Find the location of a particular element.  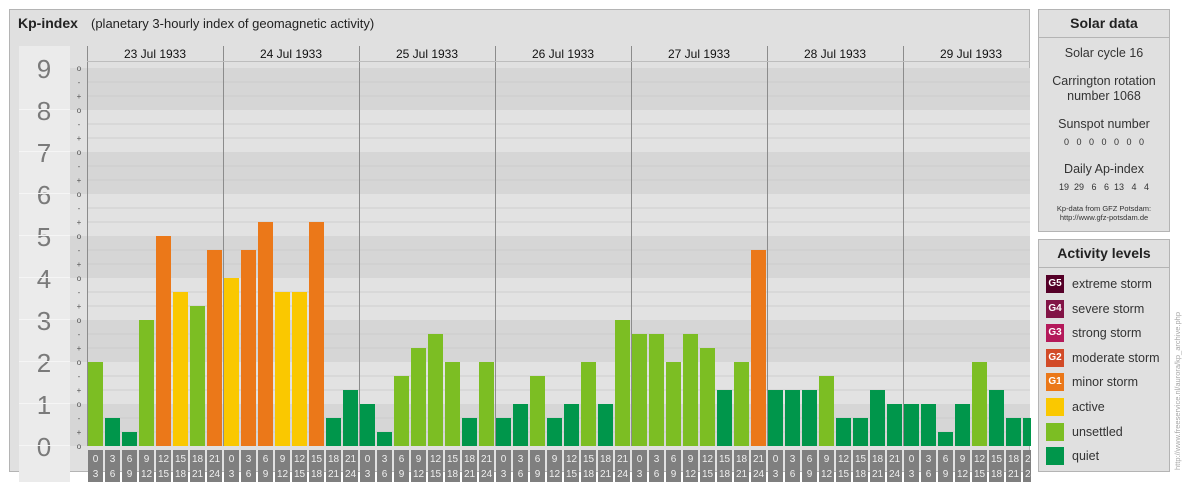

credit-line-1: Kp-data from GFZ Potsdam: is located at coordinates (1104, 208).